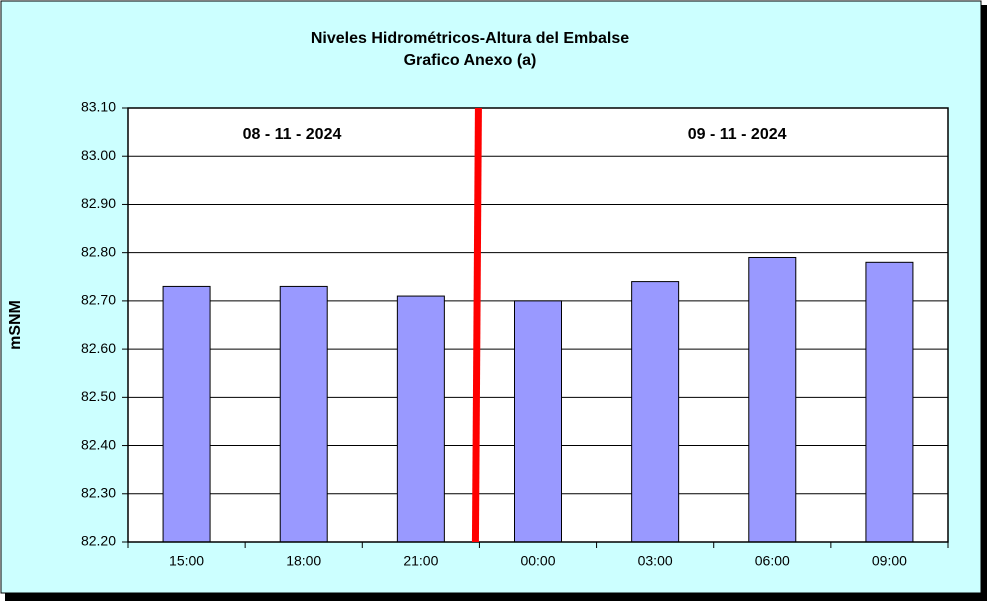 Image resolution: width=989 pixels, height=603 pixels. Describe the element at coordinates (98, 492) in the screenshot. I see `y-tick-label: 82.30` at that location.